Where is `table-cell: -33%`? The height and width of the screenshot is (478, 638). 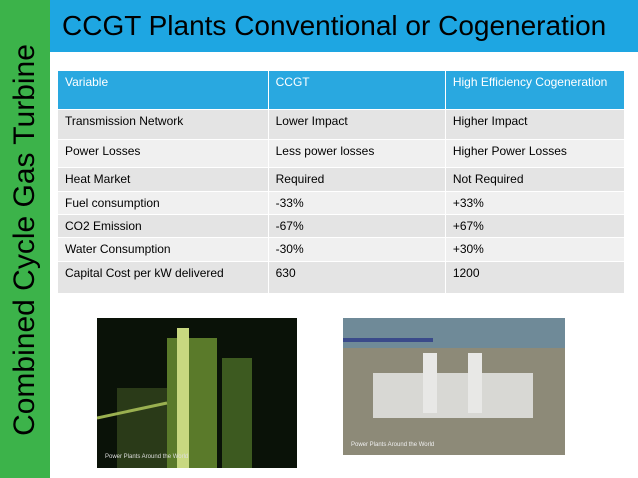
table-cell: -33% is located at coordinates (356, 203).